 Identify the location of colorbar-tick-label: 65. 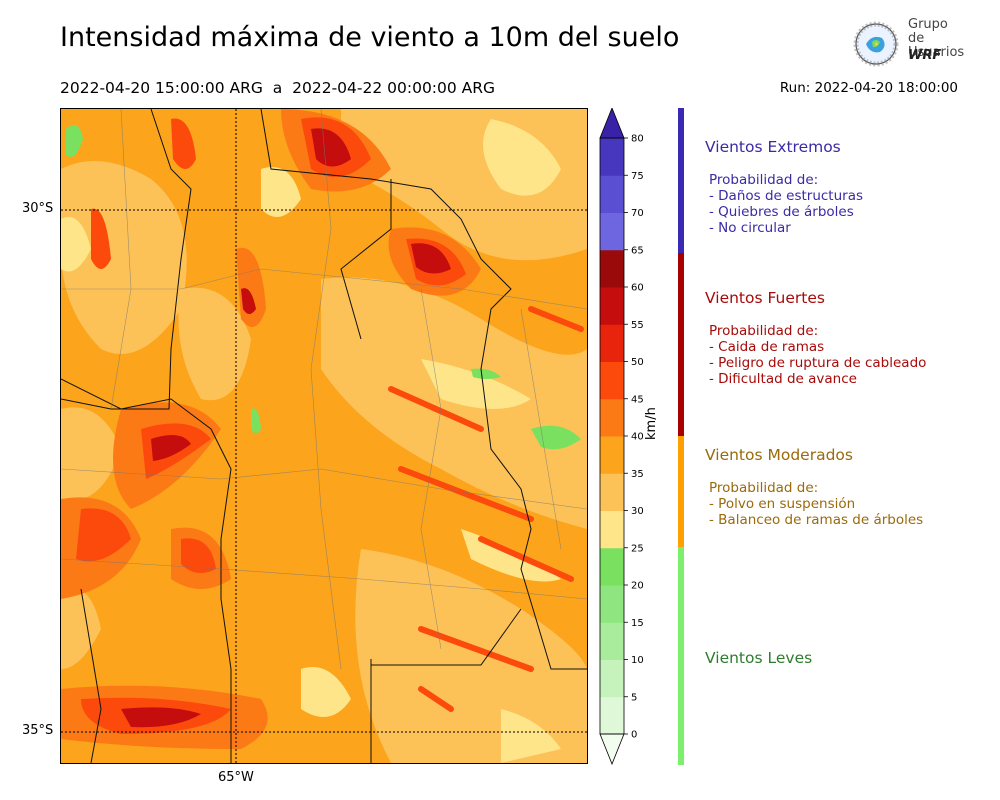
(637, 250).